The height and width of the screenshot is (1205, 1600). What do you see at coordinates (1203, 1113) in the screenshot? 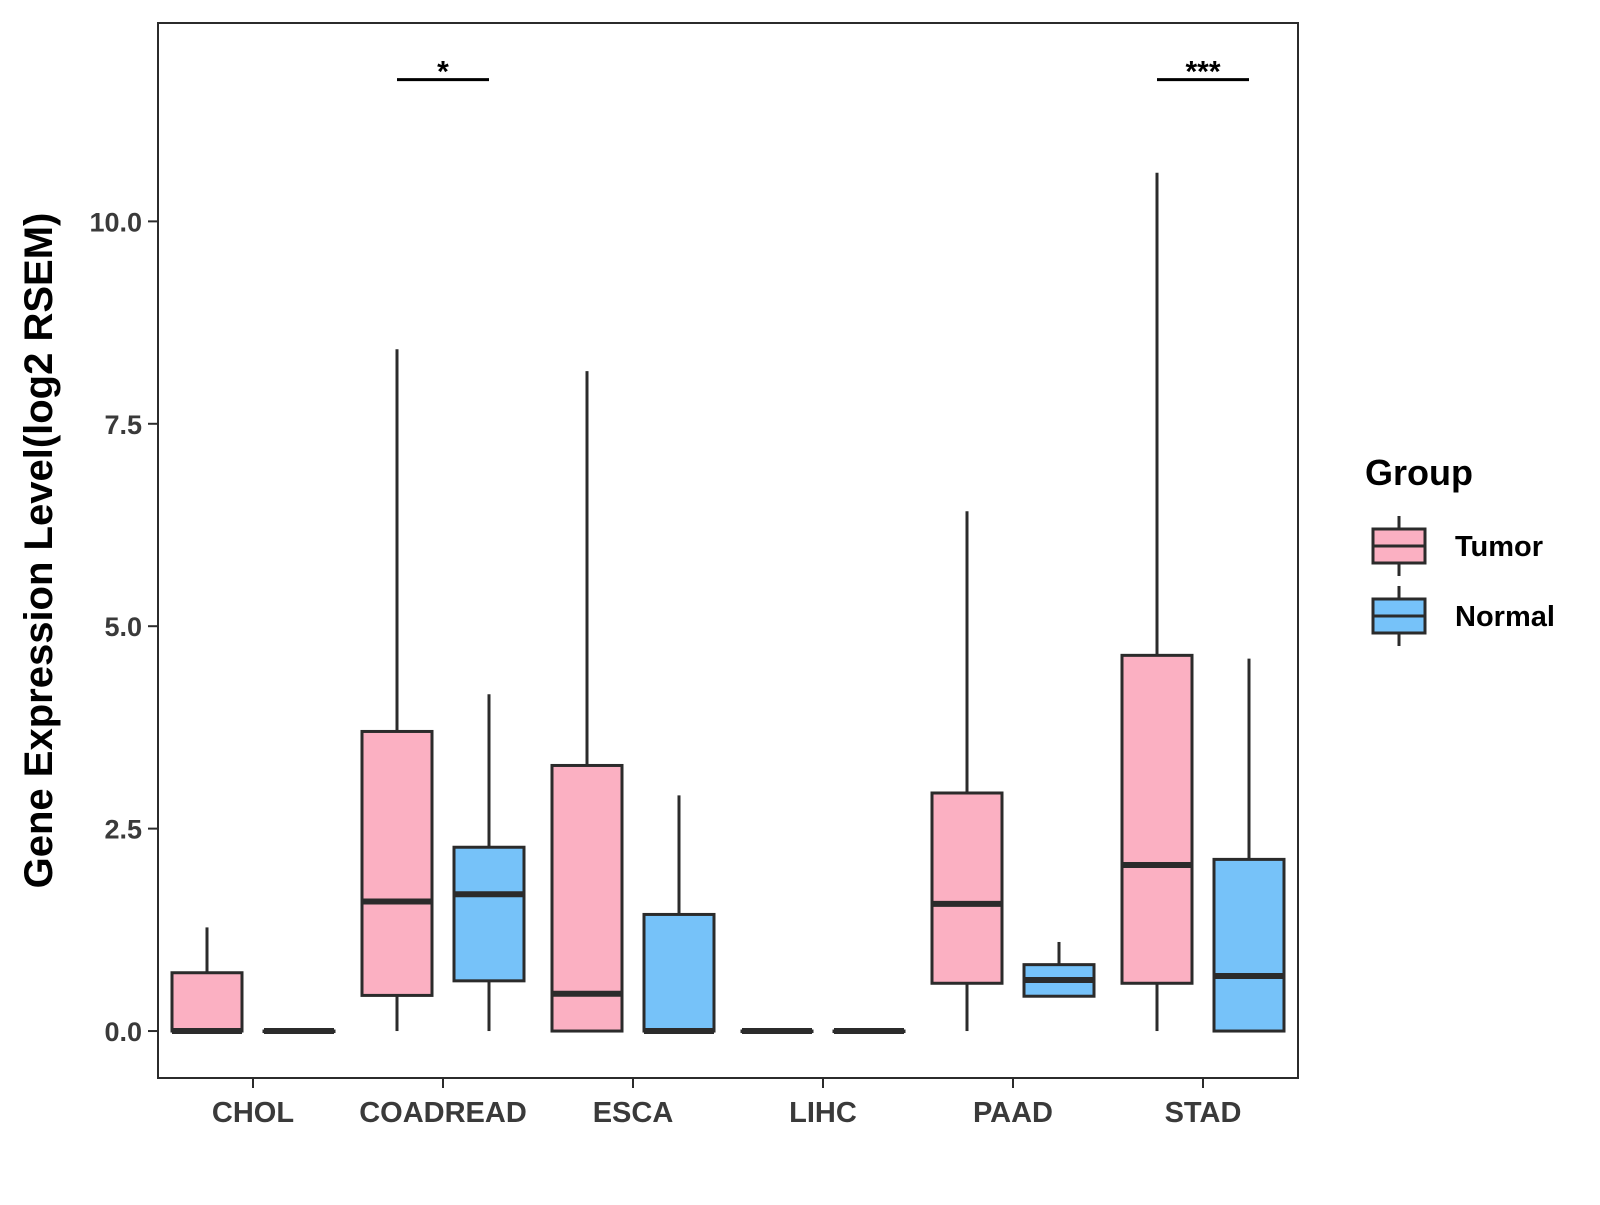
I see `x-tick-label: STAD` at bounding box center [1203, 1113].